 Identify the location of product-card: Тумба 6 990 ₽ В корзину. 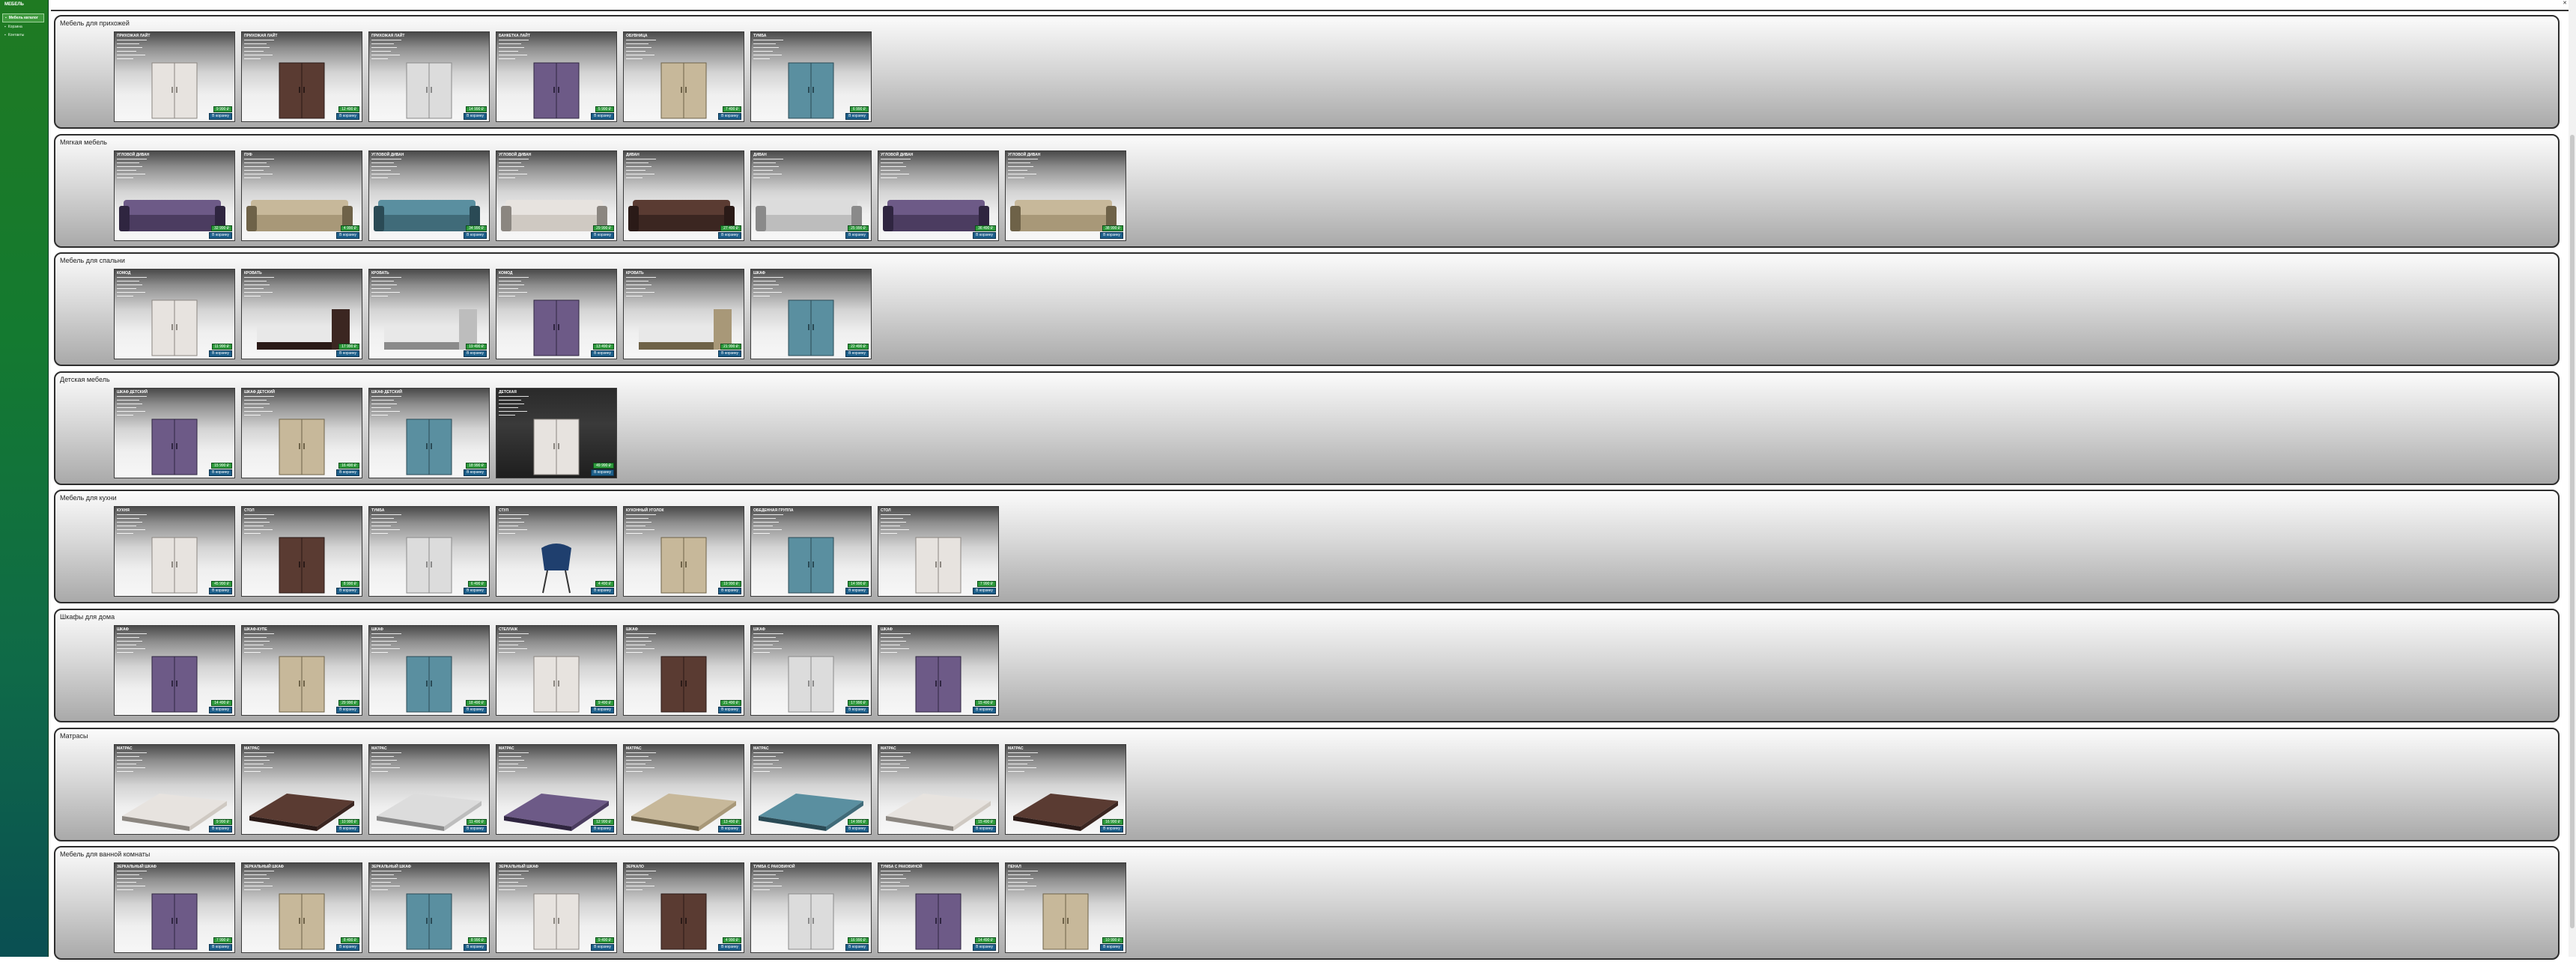
(811, 76).